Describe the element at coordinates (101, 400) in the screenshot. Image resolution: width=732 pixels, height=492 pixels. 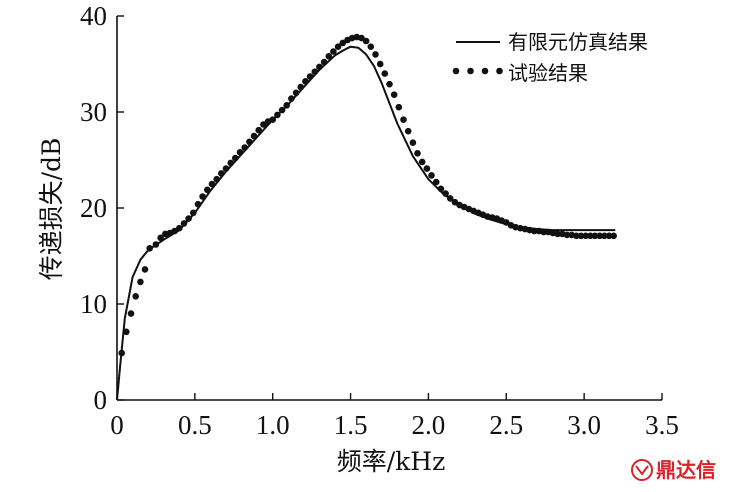
I see `y-tick-label: 0` at that location.